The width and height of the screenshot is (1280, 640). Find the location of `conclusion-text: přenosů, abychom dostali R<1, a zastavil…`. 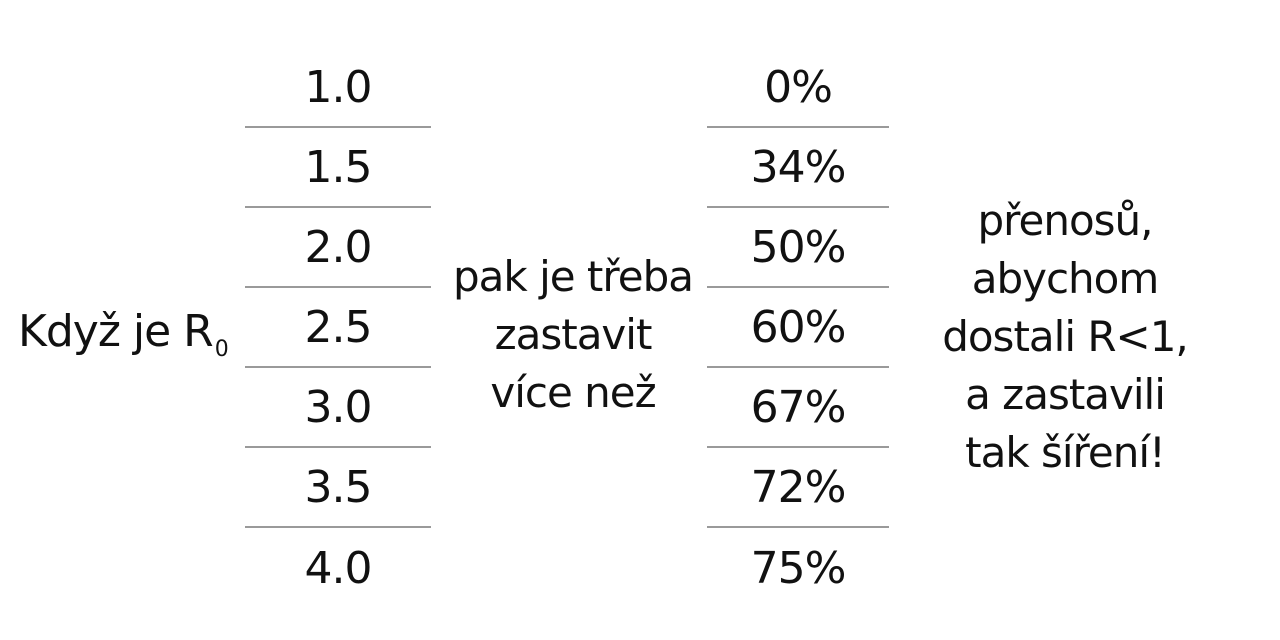

conclusion-text: přenosů, abychom dostali R<1, a zastavil… is located at coordinates (1065, 337).